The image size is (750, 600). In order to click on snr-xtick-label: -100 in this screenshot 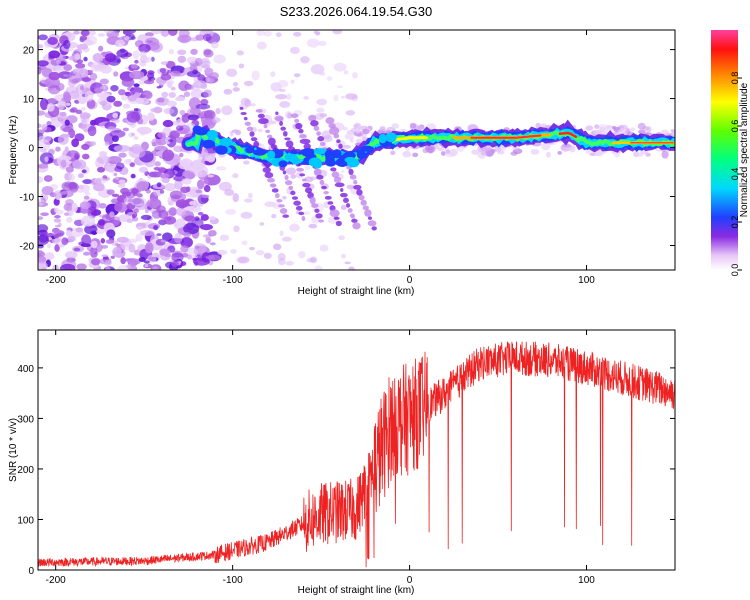, I will do `click(233, 580)`.